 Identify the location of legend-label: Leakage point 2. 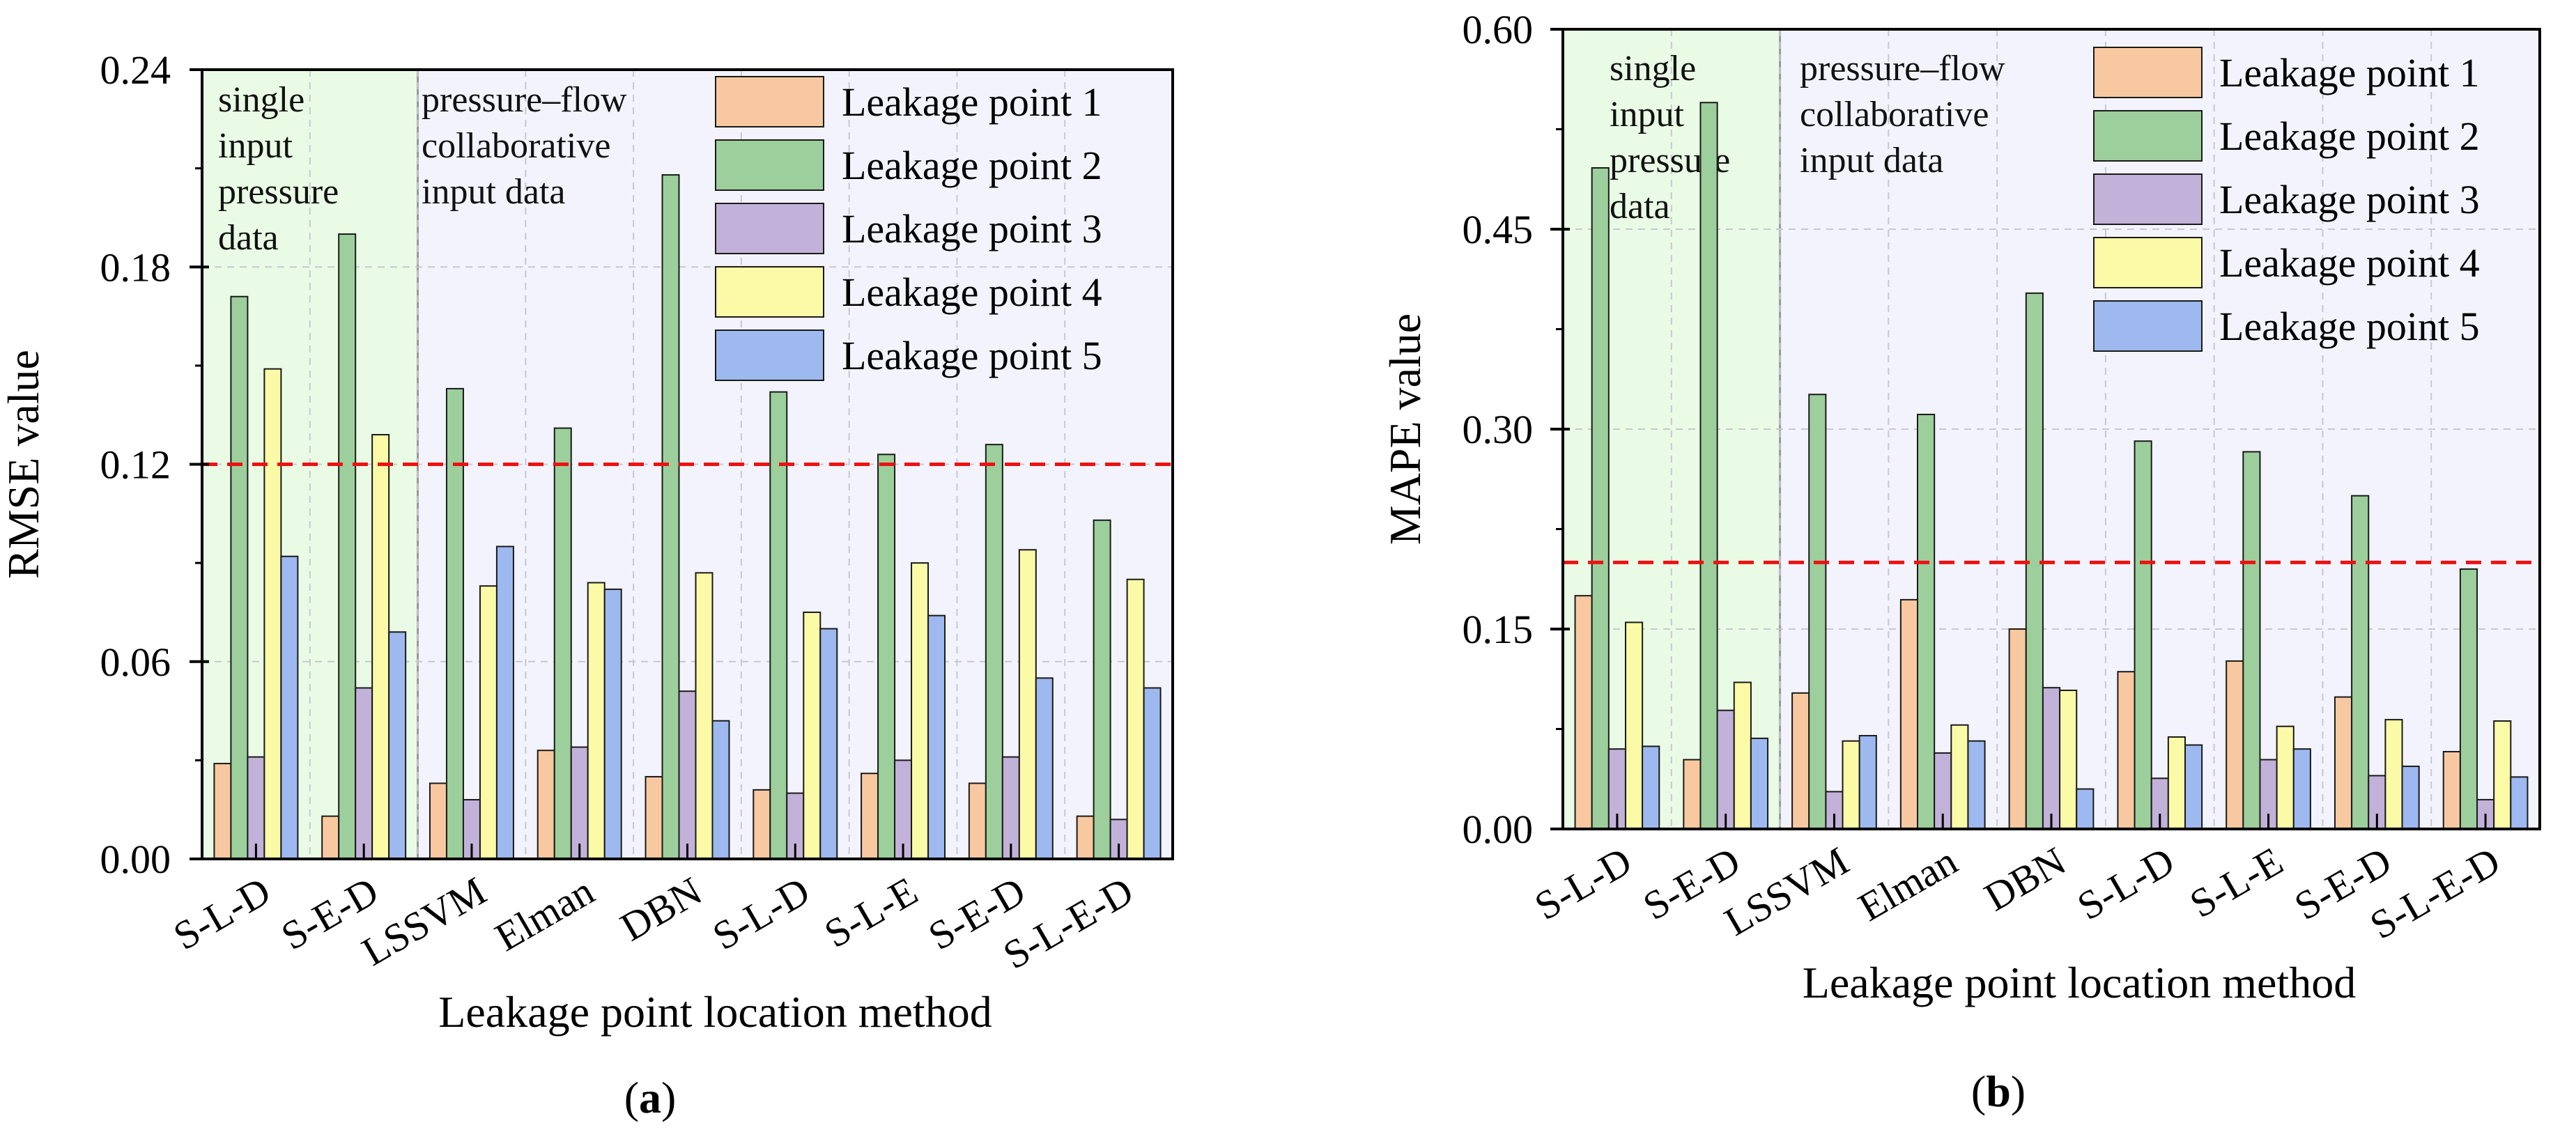
(2349, 136).